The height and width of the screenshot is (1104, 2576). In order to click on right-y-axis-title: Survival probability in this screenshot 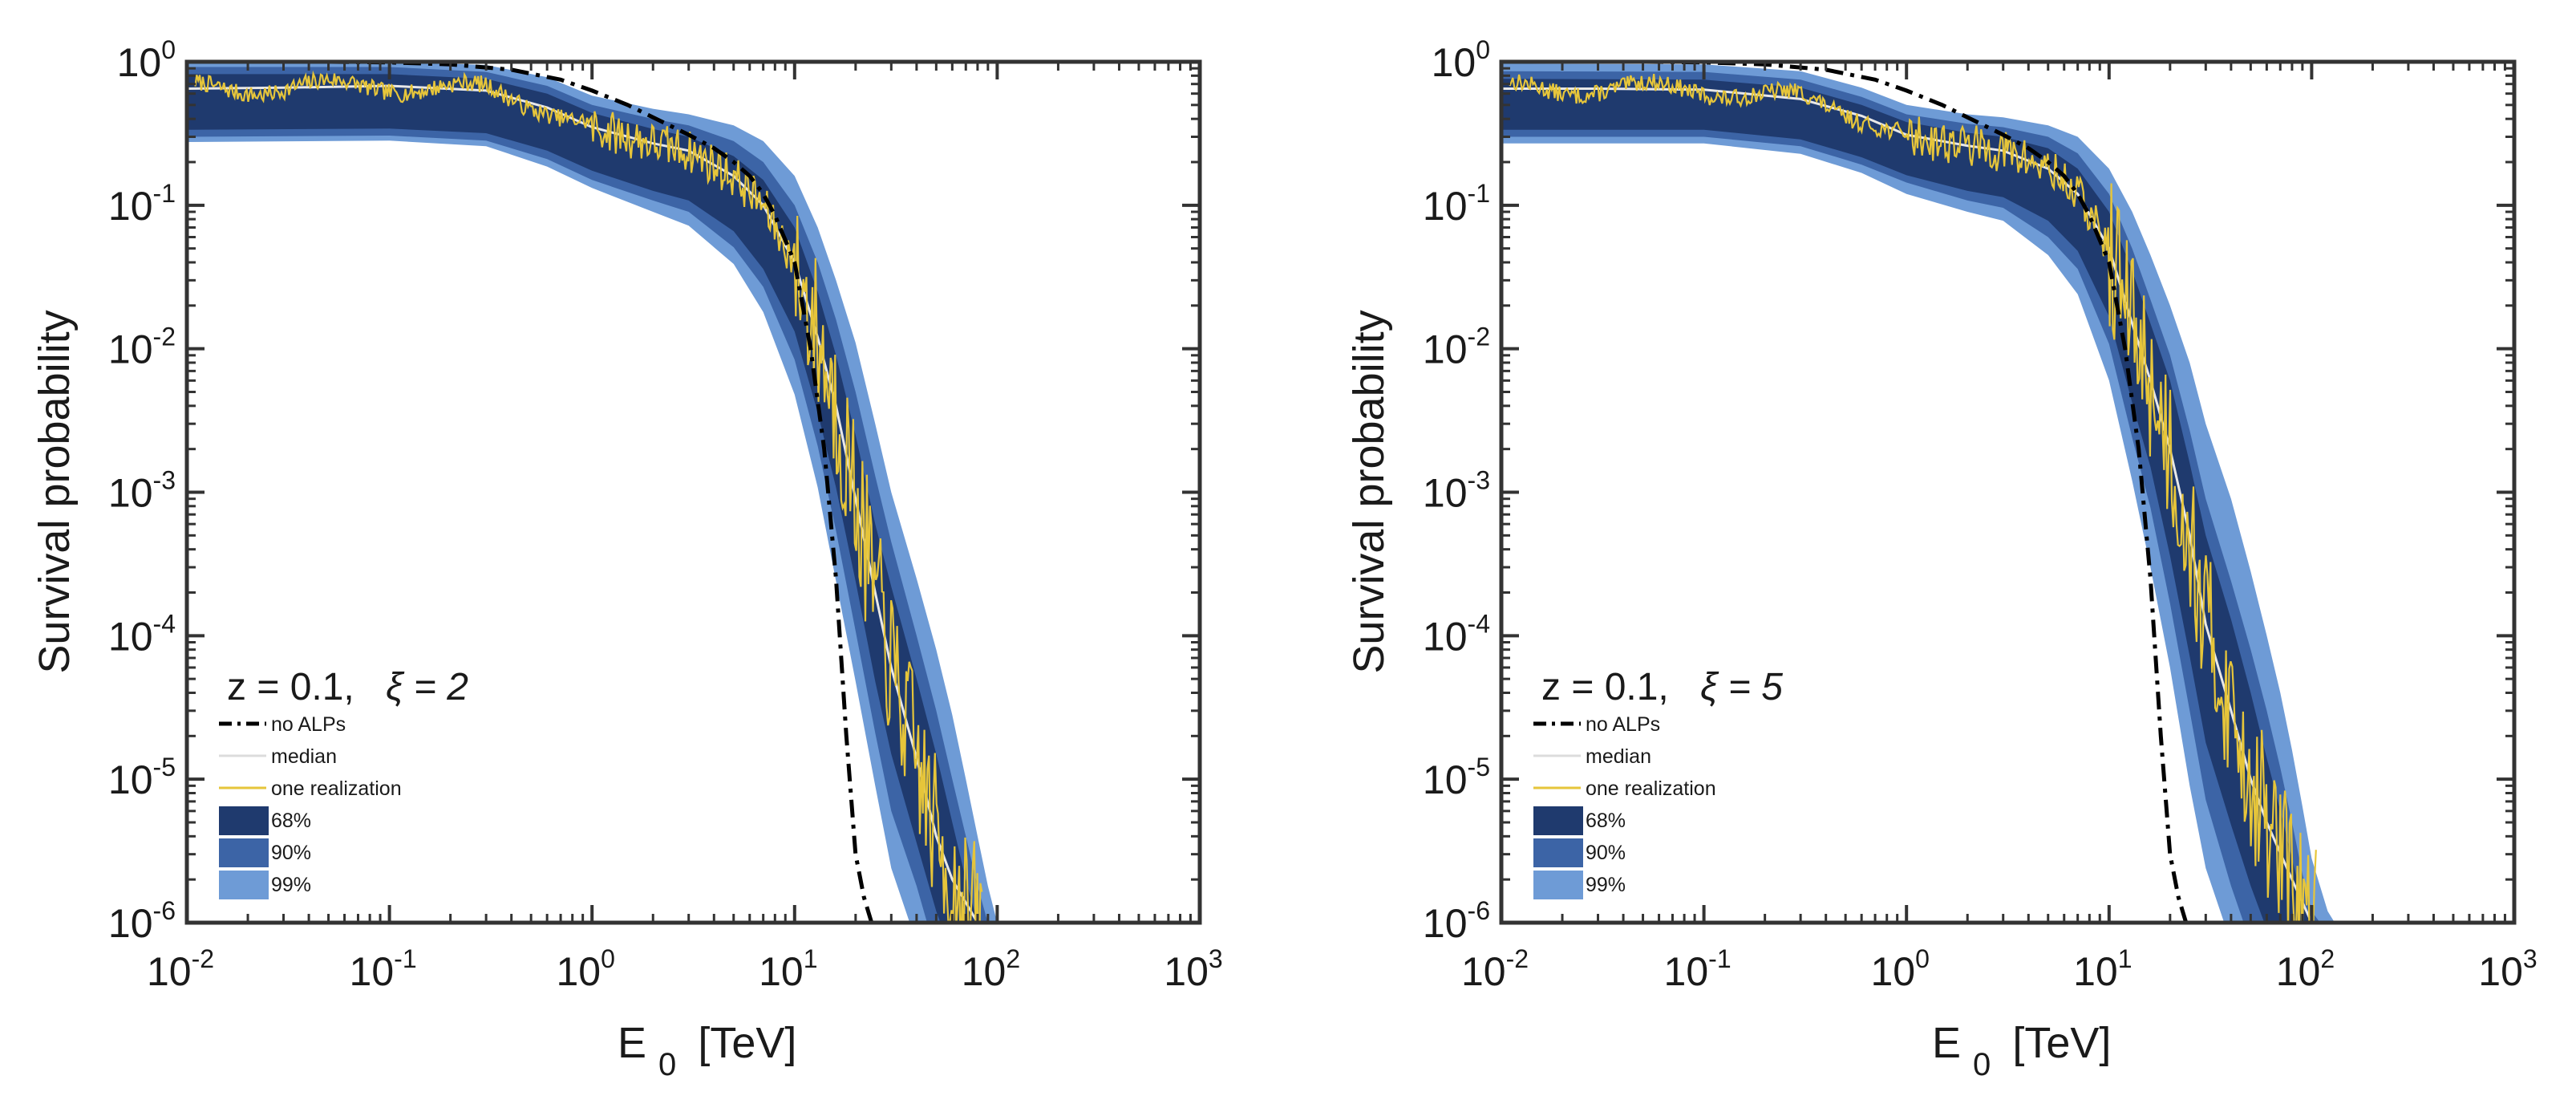, I will do `click(1369, 491)`.